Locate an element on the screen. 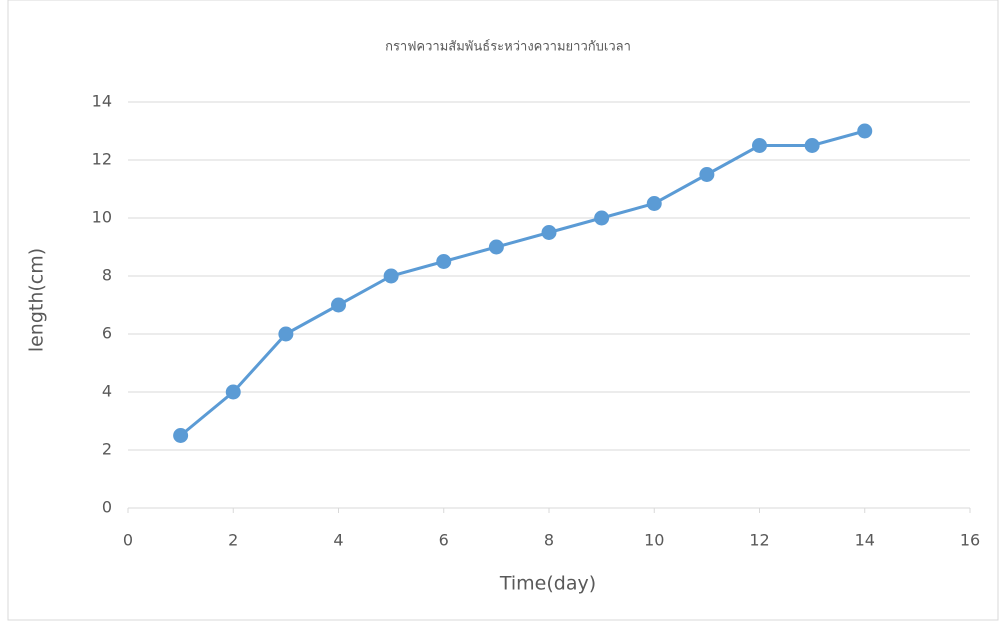 The image size is (1002, 623). x-tick-label: 8 is located at coordinates (549, 540).